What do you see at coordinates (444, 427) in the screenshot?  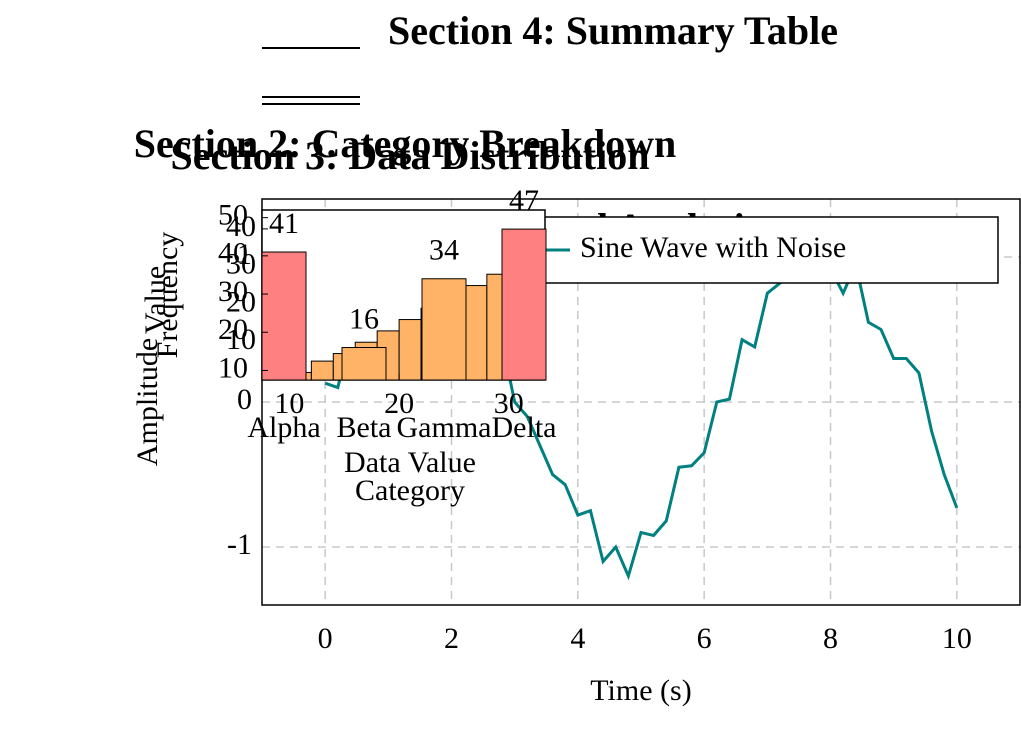 I see `x-tick-label: Gamma` at bounding box center [444, 427].